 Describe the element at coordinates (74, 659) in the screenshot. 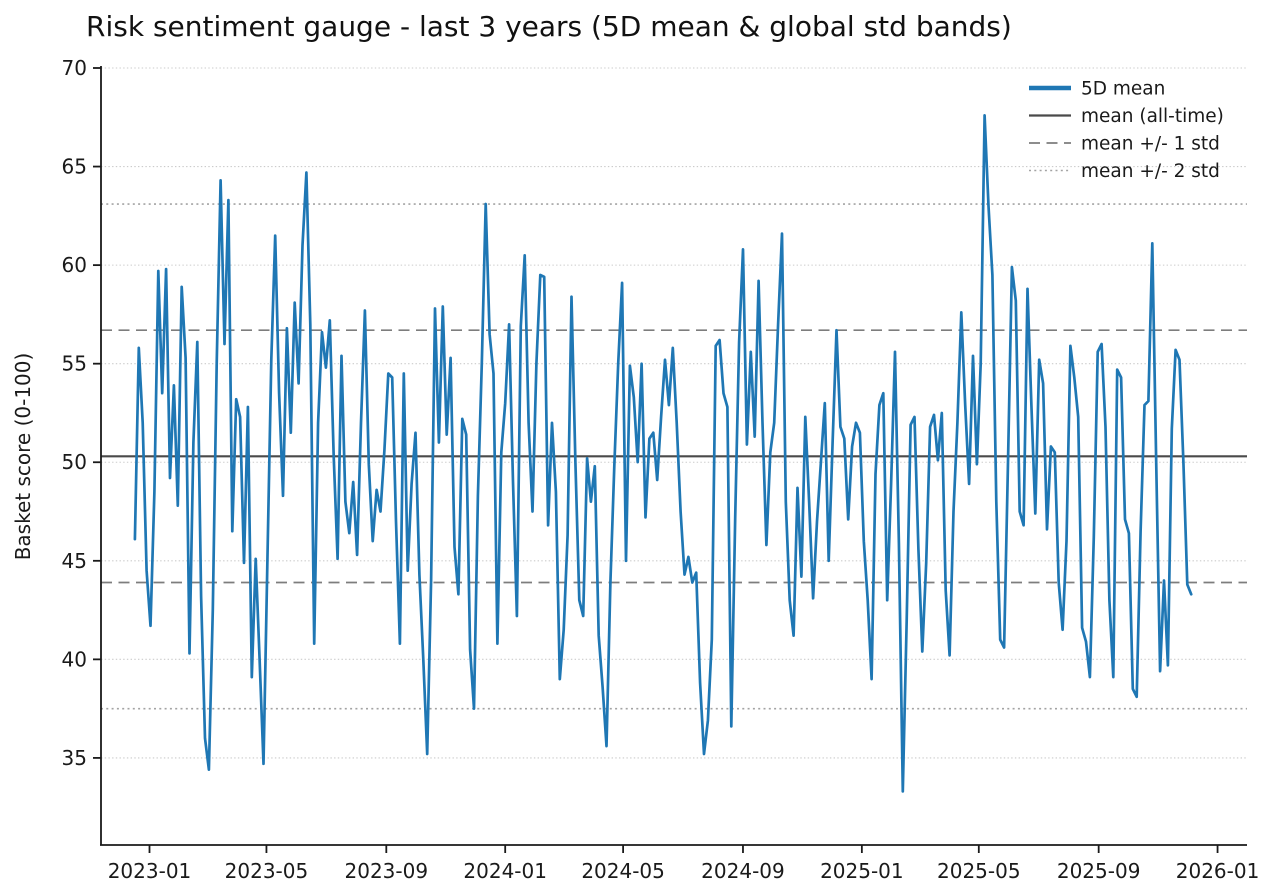

I see `y-tick-label-40: 40` at that location.